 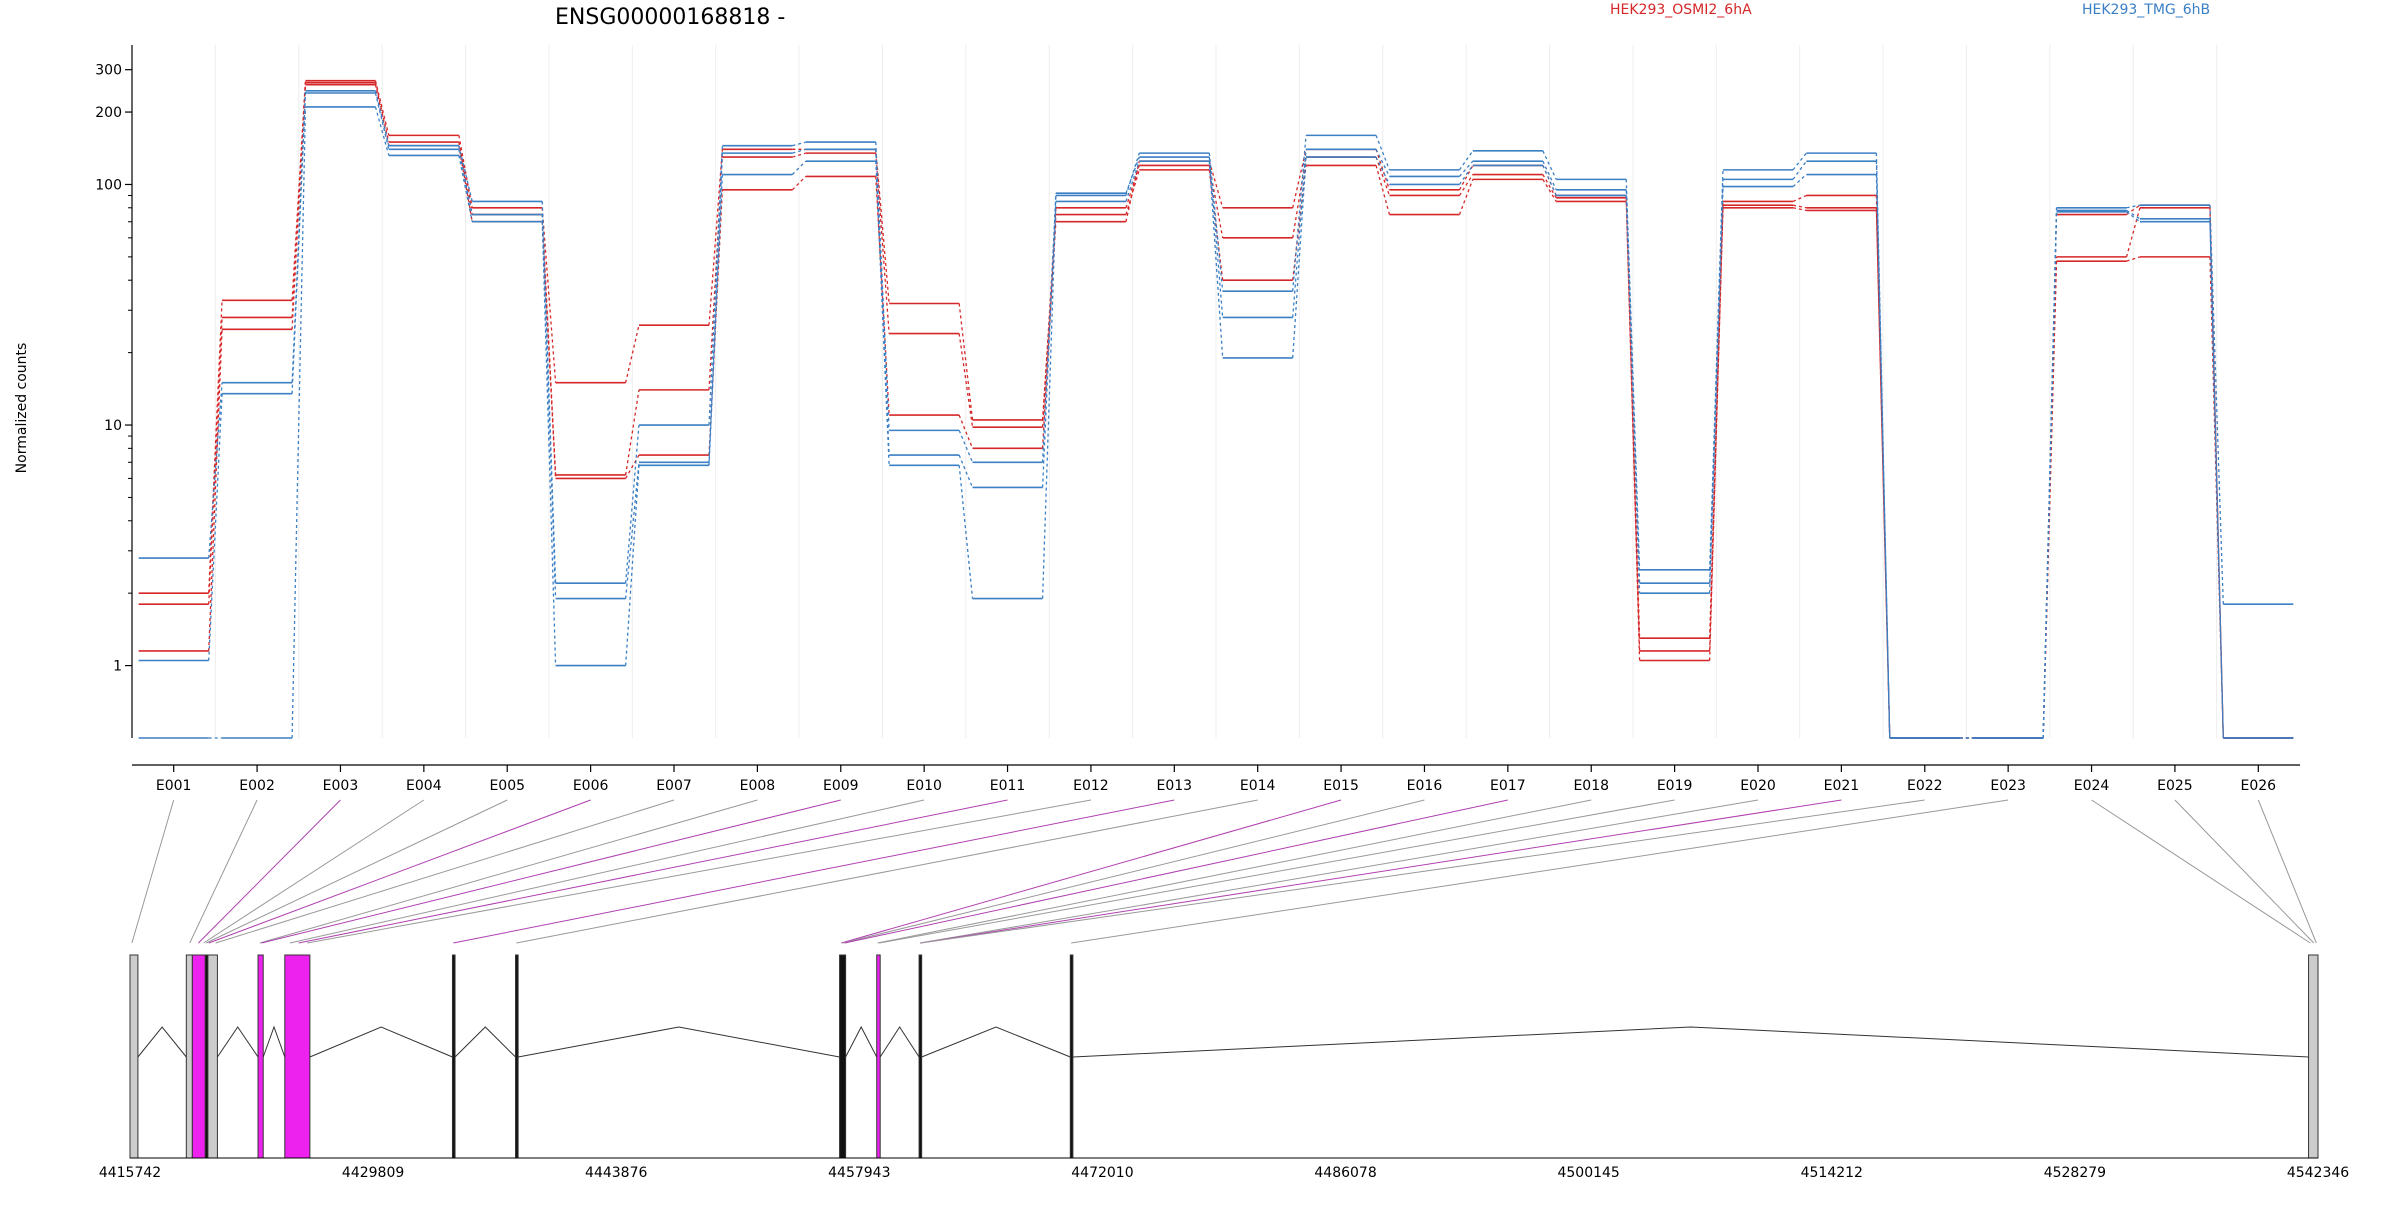 What do you see at coordinates (22, 408) in the screenshot?
I see `y-axis-label: Normalized counts` at bounding box center [22, 408].